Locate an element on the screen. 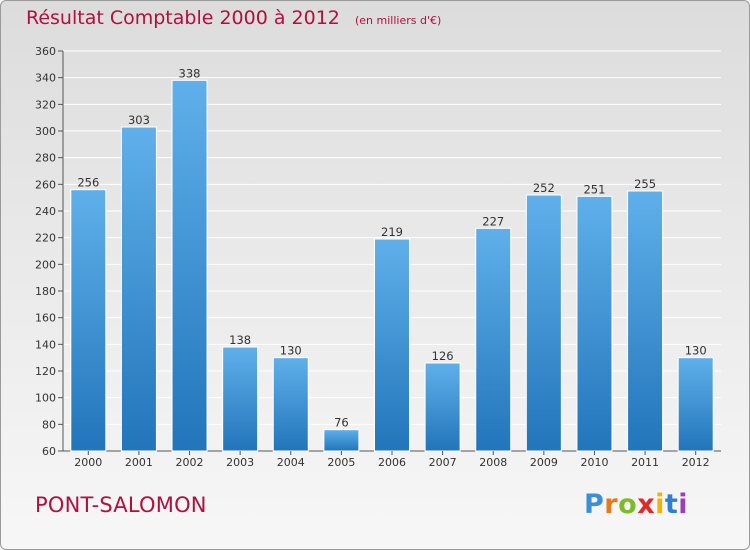  x-tick-label: 2003 is located at coordinates (240, 462).